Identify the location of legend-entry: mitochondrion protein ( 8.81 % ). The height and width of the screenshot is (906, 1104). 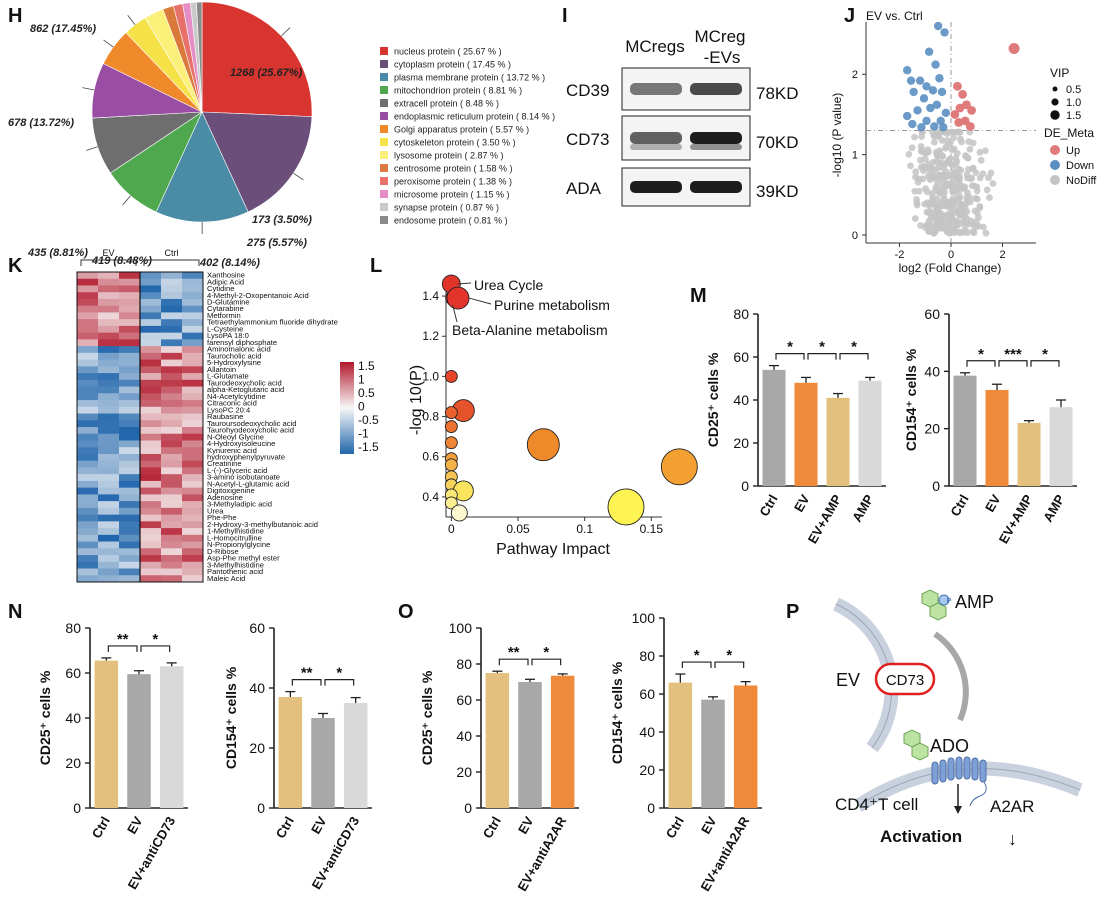
(458, 91).